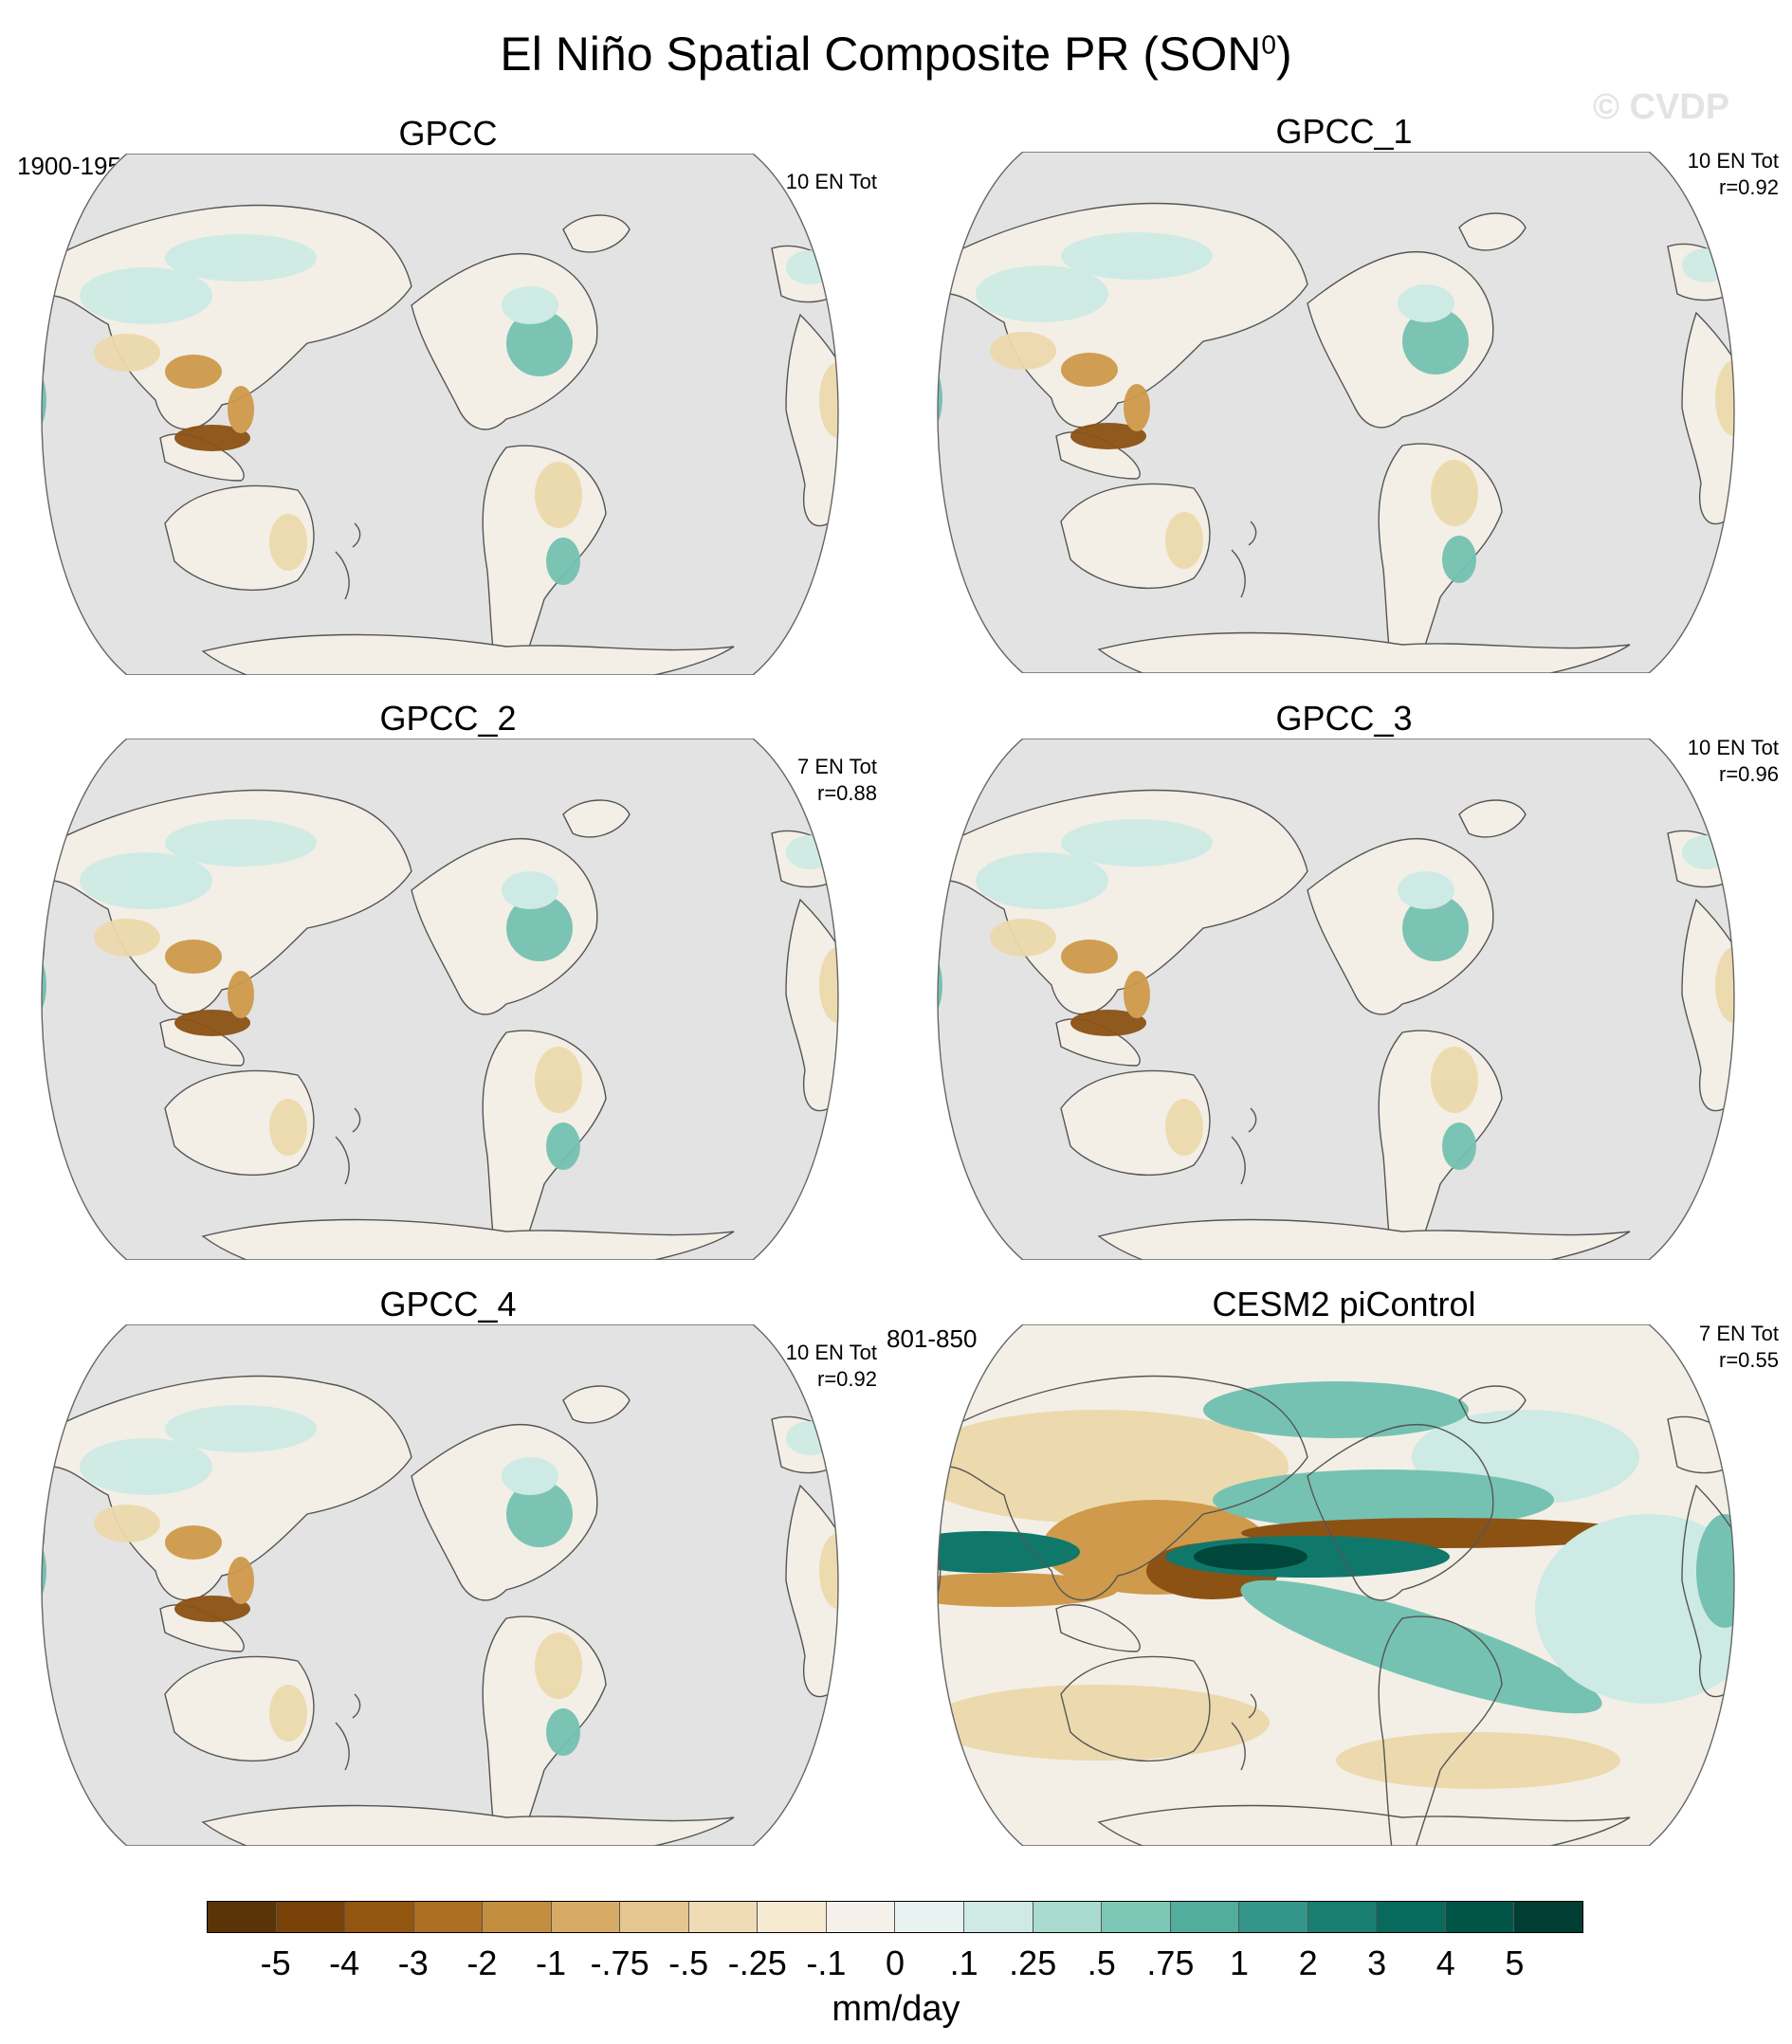 The width and height of the screenshot is (1792, 2044). What do you see at coordinates (1033, 1963) in the screenshot?
I see `colorbar-tick-label: .25` at bounding box center [1033, 1963].